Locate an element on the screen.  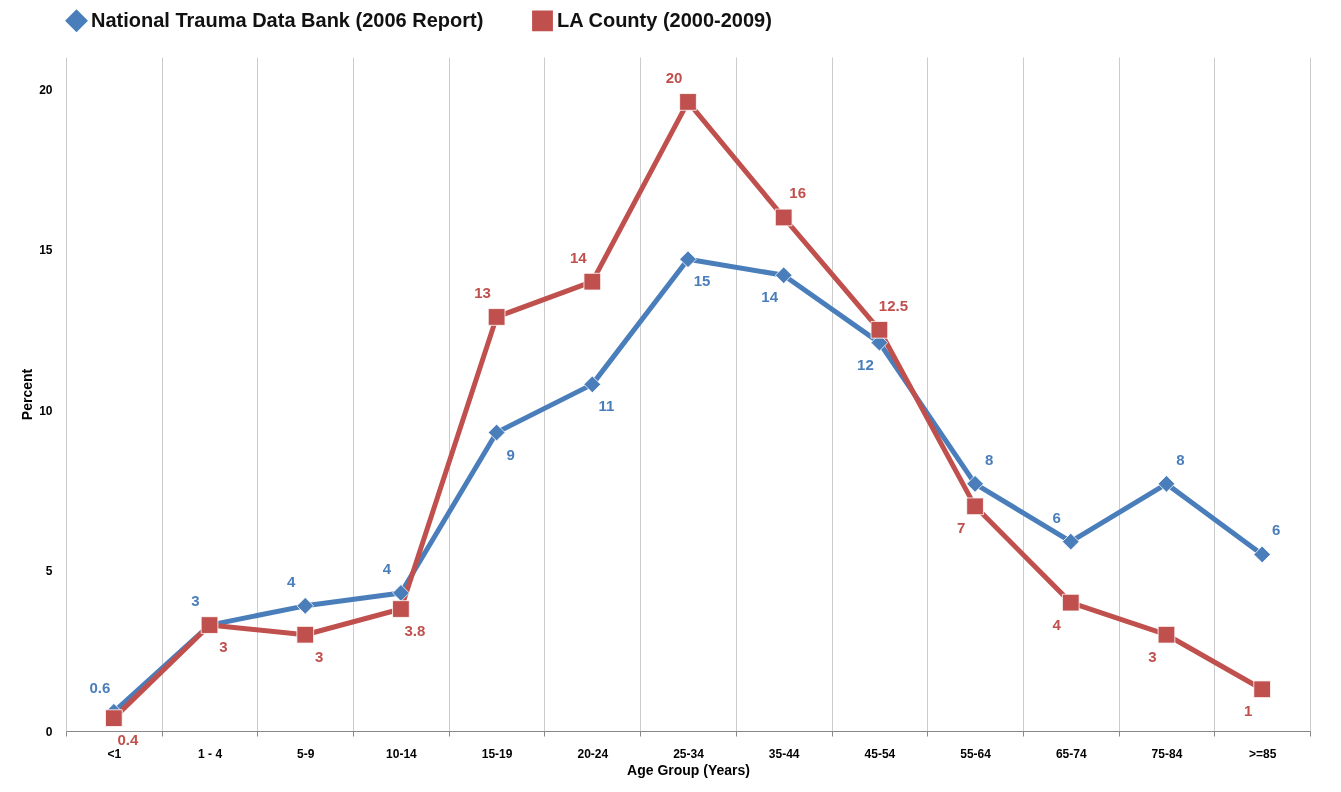
y-axis-title: Percent is located at coordinates (27, 394).